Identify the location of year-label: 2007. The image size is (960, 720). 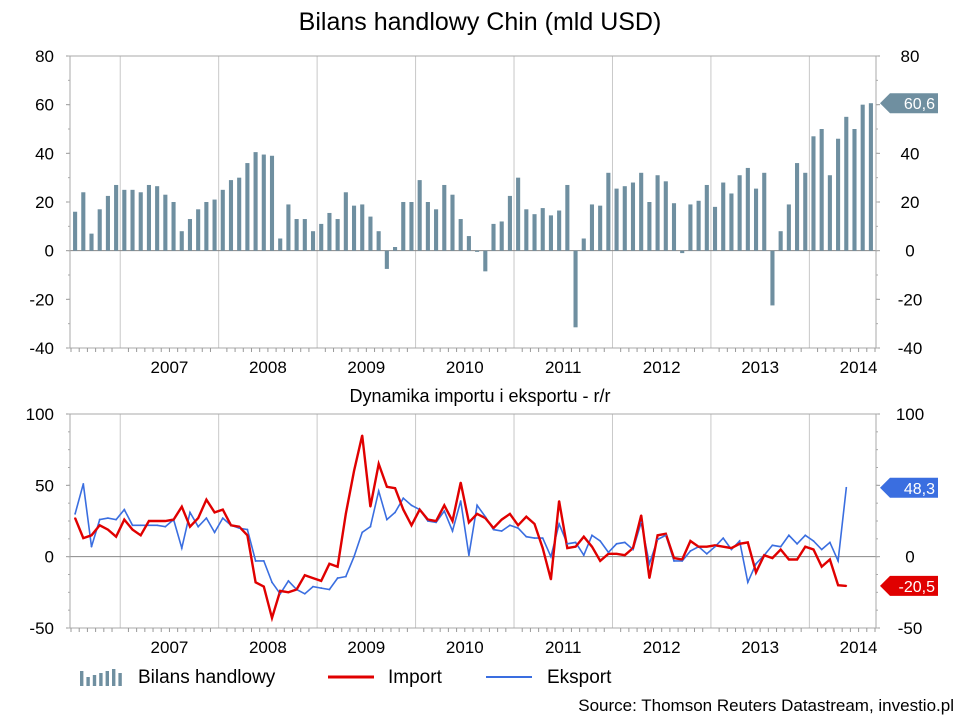
(170, 647).